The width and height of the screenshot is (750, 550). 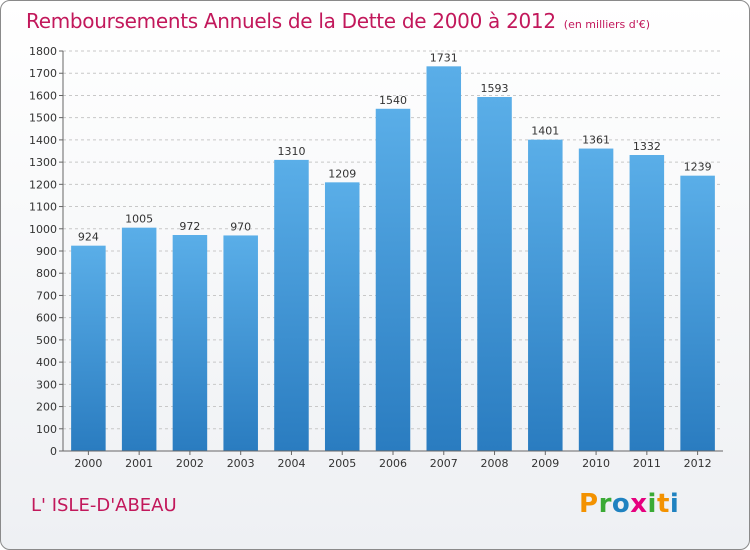 What do you see at coordinates (596, 140) in the screenshot?
I see `data-label: 1361` at bounding box center [596, 140].